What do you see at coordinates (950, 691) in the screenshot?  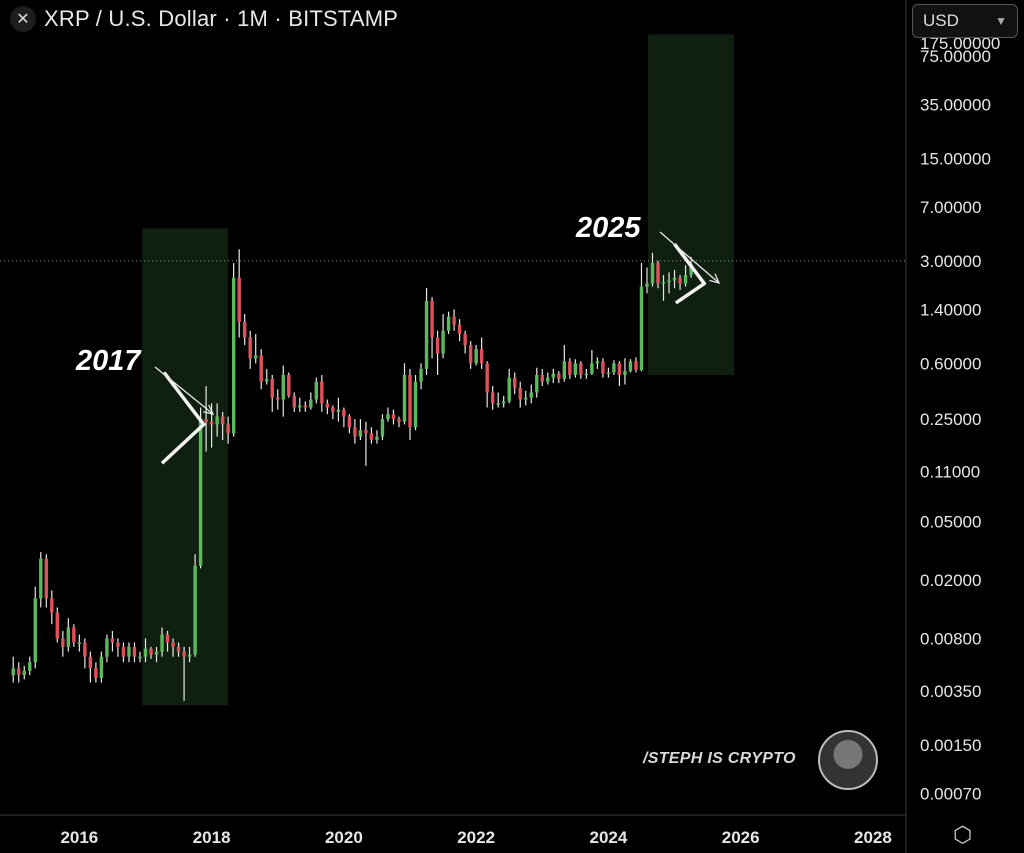 I see `price-tick-label: 0.00350` at bounding box center [950, 691].